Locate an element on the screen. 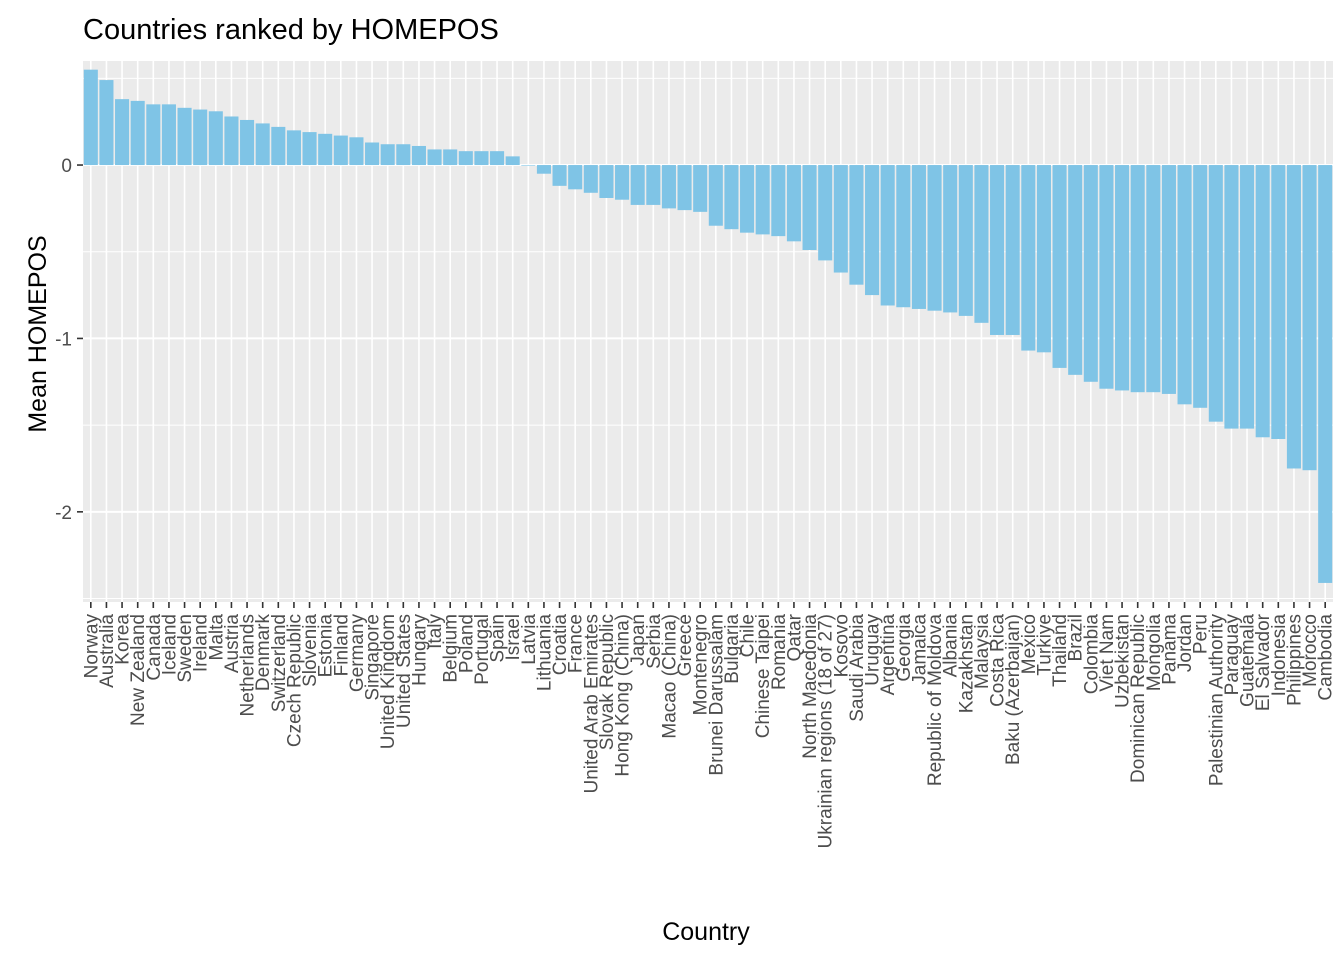  x-tick-label: Israel is located at coordinates (513, 637).